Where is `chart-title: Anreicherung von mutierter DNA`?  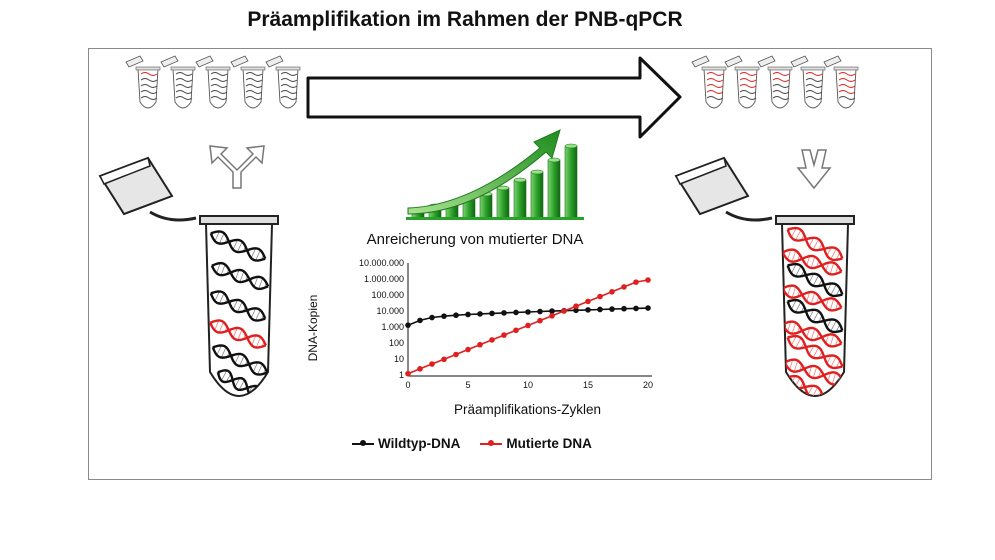
chart-title: Anreicherung von mutierter DNA is located at coordinates (475, 239).